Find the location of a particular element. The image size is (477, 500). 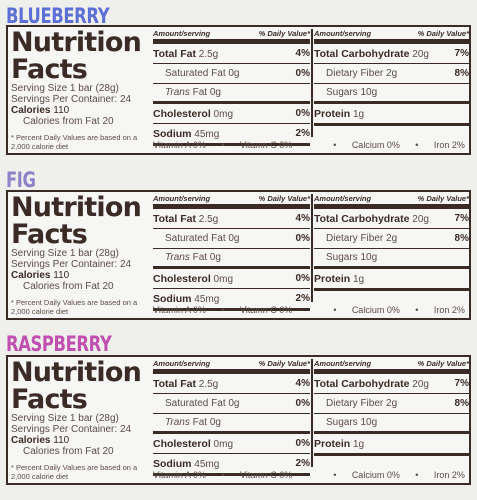

flavor-title: RASPBERRY is located at coordinates (59, 344).